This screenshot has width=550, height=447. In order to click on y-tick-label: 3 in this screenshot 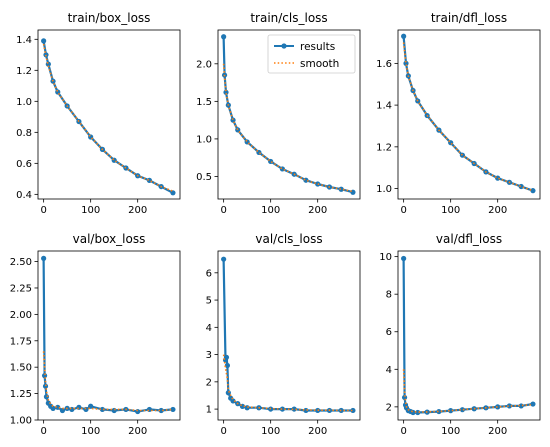, I will do `click(209, 355)`.